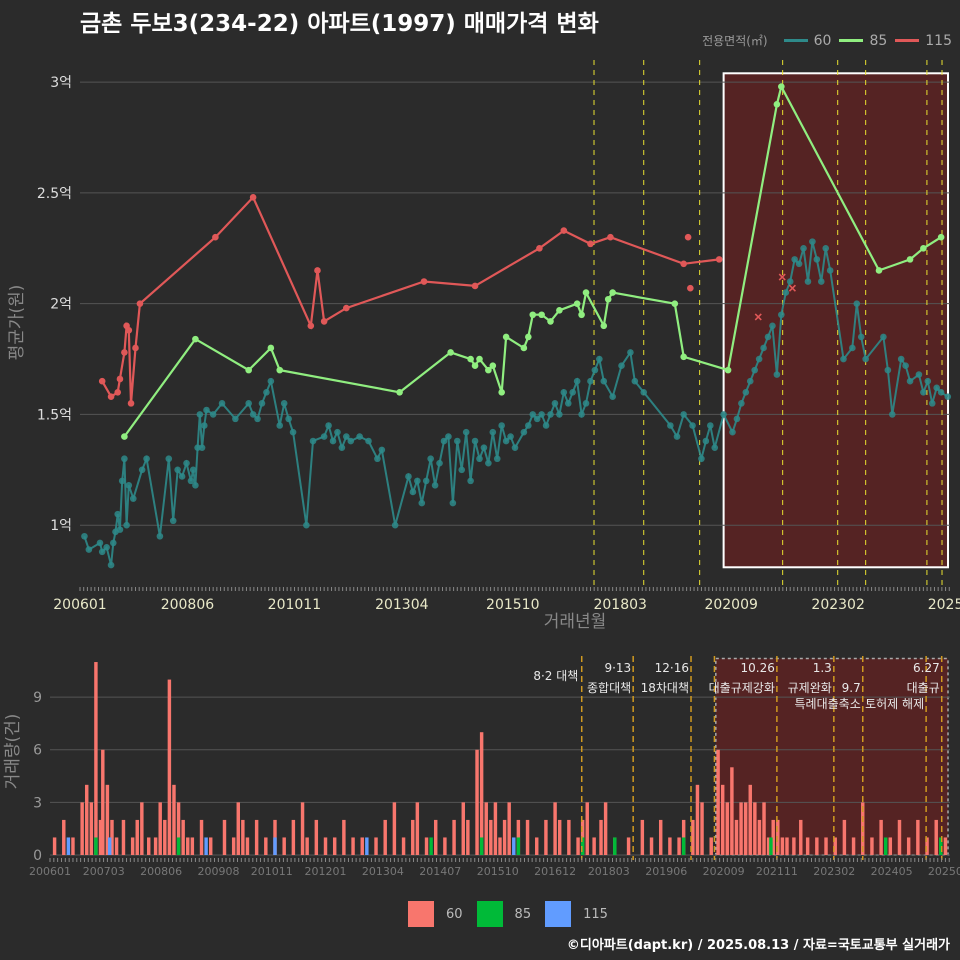 This screenshot has height=960, width=960. What do you see at coordinates (827, 40) in the screenshot?
I see `legend-top: 전용면적(㎡) 60 85 115` at bounding box center [827, 40].